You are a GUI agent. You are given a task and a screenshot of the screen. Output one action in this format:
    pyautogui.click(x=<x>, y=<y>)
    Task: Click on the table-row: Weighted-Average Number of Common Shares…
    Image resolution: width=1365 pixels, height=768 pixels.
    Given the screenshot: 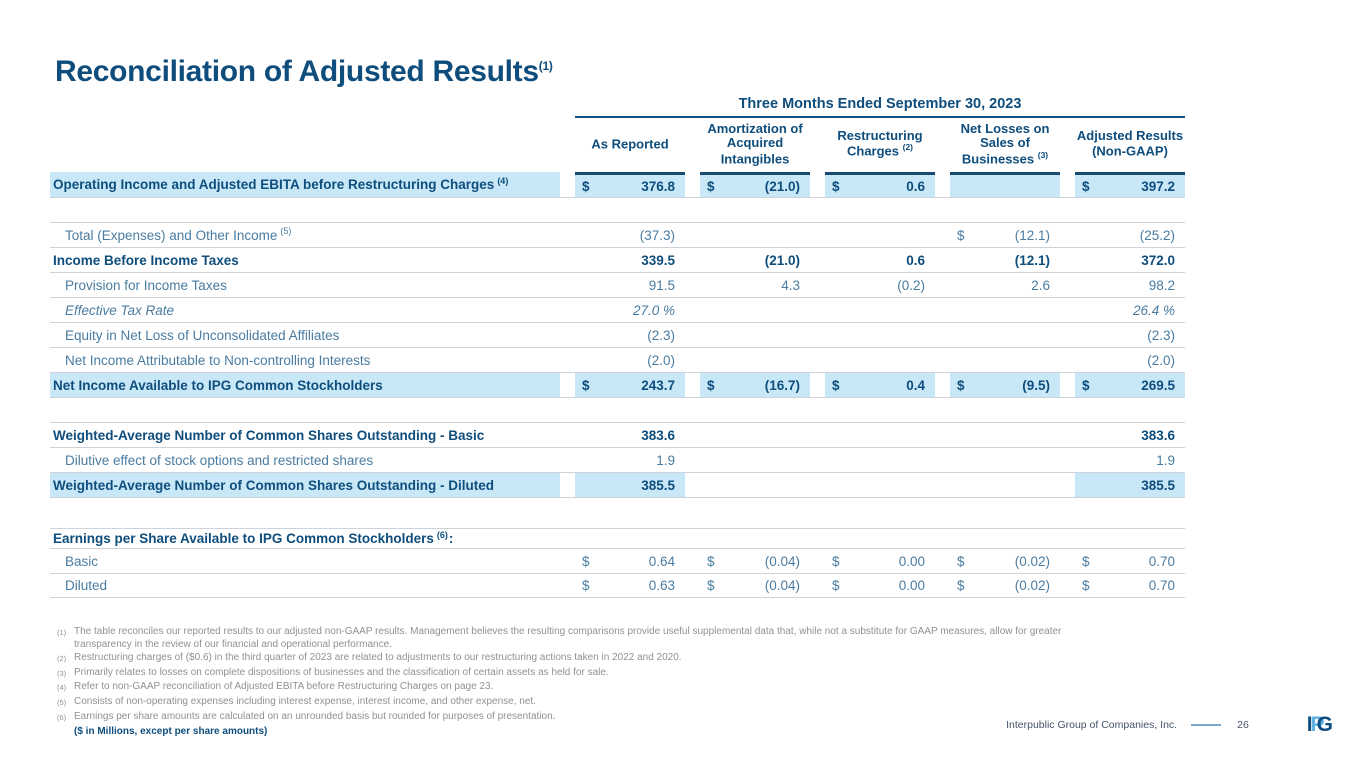 What is the action you would take?
    pyautogui.click(x=617, y=434)
    